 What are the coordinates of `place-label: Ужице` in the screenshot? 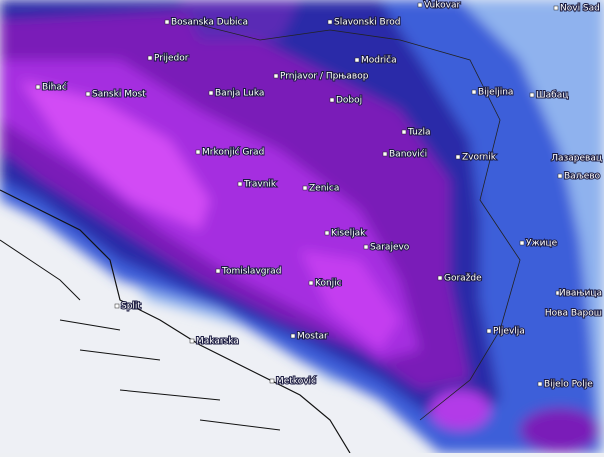 It's located at (542, 244).